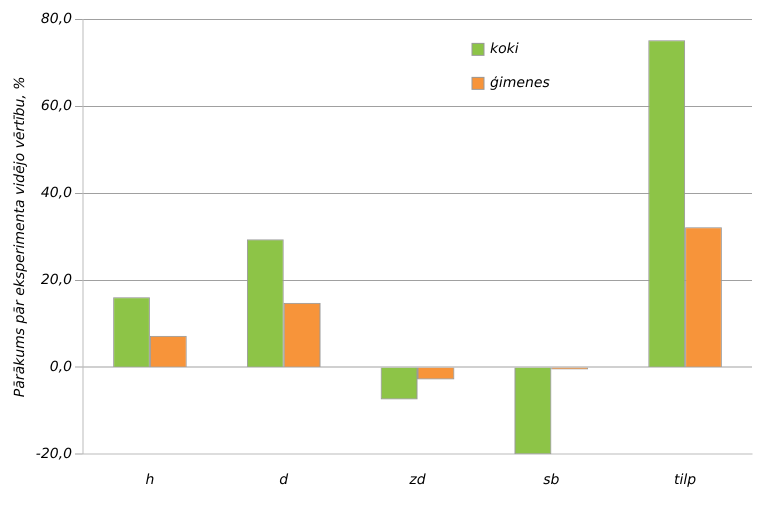 This screenshot has width=780, height=507. Describe the element at coordinates (417, 480) in the screenshot. I see `x-tick-label: zd` at that location.